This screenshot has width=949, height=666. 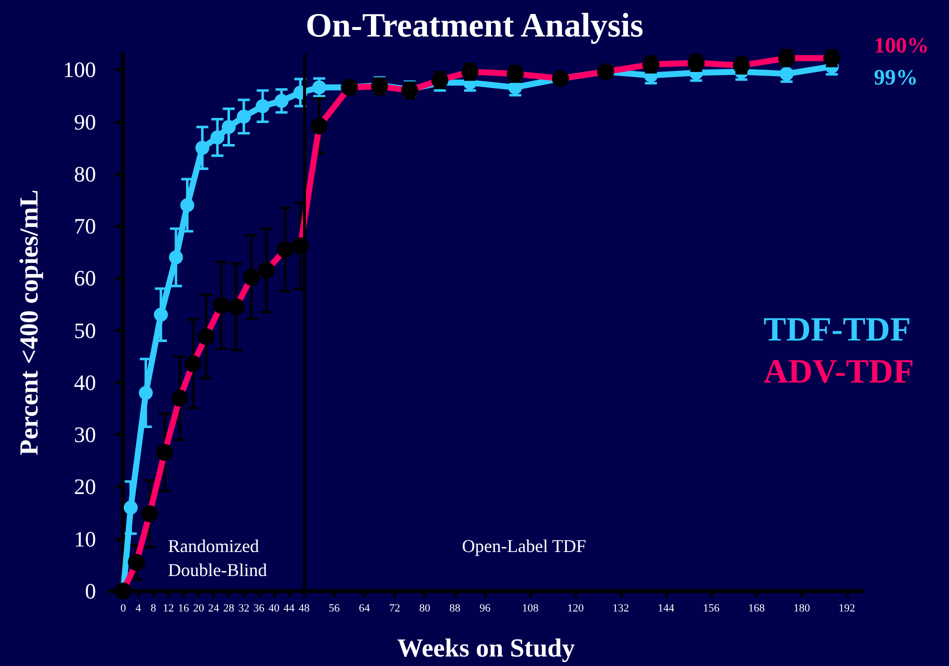 I want to click on annotation: Randomized Double-Blind, so click(x=217, y=558).